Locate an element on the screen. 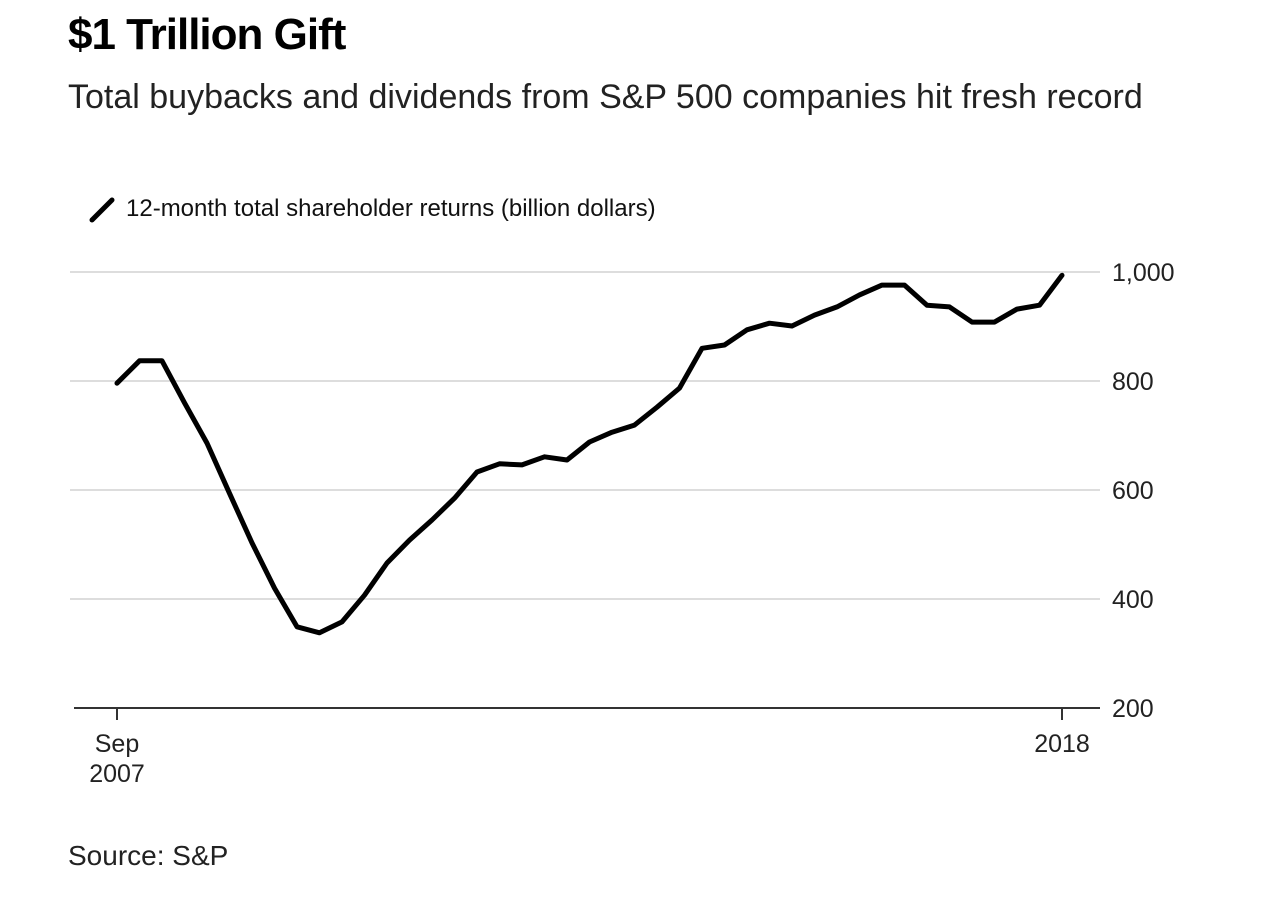 Image resolution: width=1280 pixels, height=910 pixels. y-tick-label: 400 is located at coordinates (1133, 600).